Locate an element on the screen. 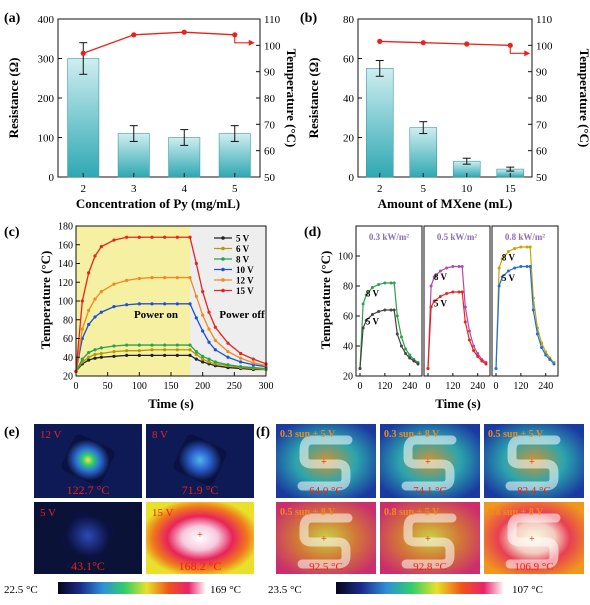 This screenshot has width=590, height=605. legend-label: 10 V is located at coordinates (245, 270).